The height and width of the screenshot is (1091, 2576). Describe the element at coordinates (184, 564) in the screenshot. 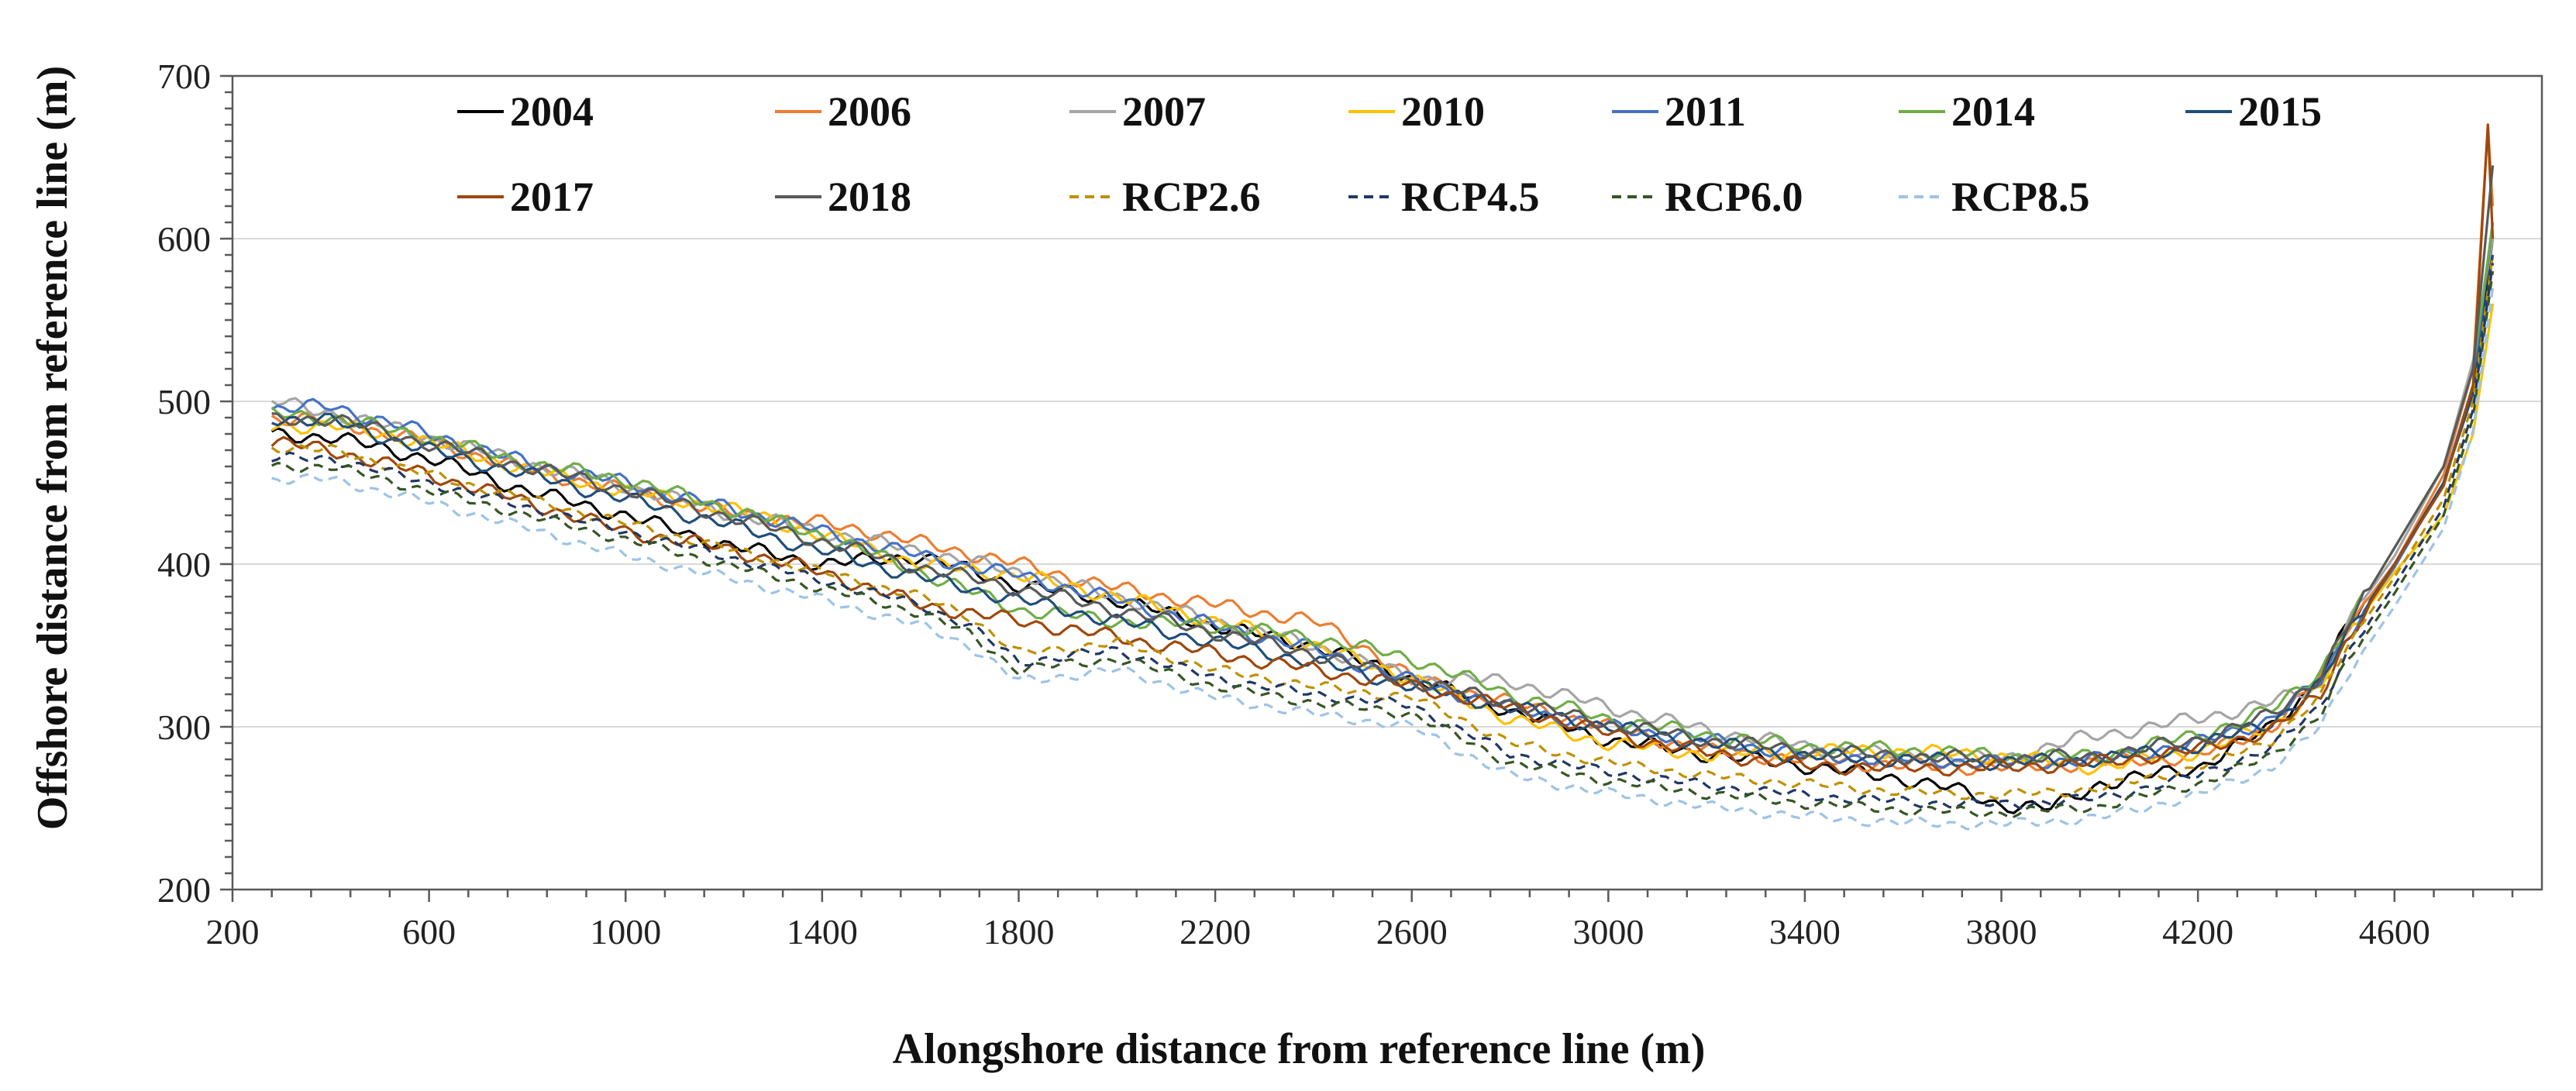

I see `y-tick-label: 400` at that location.